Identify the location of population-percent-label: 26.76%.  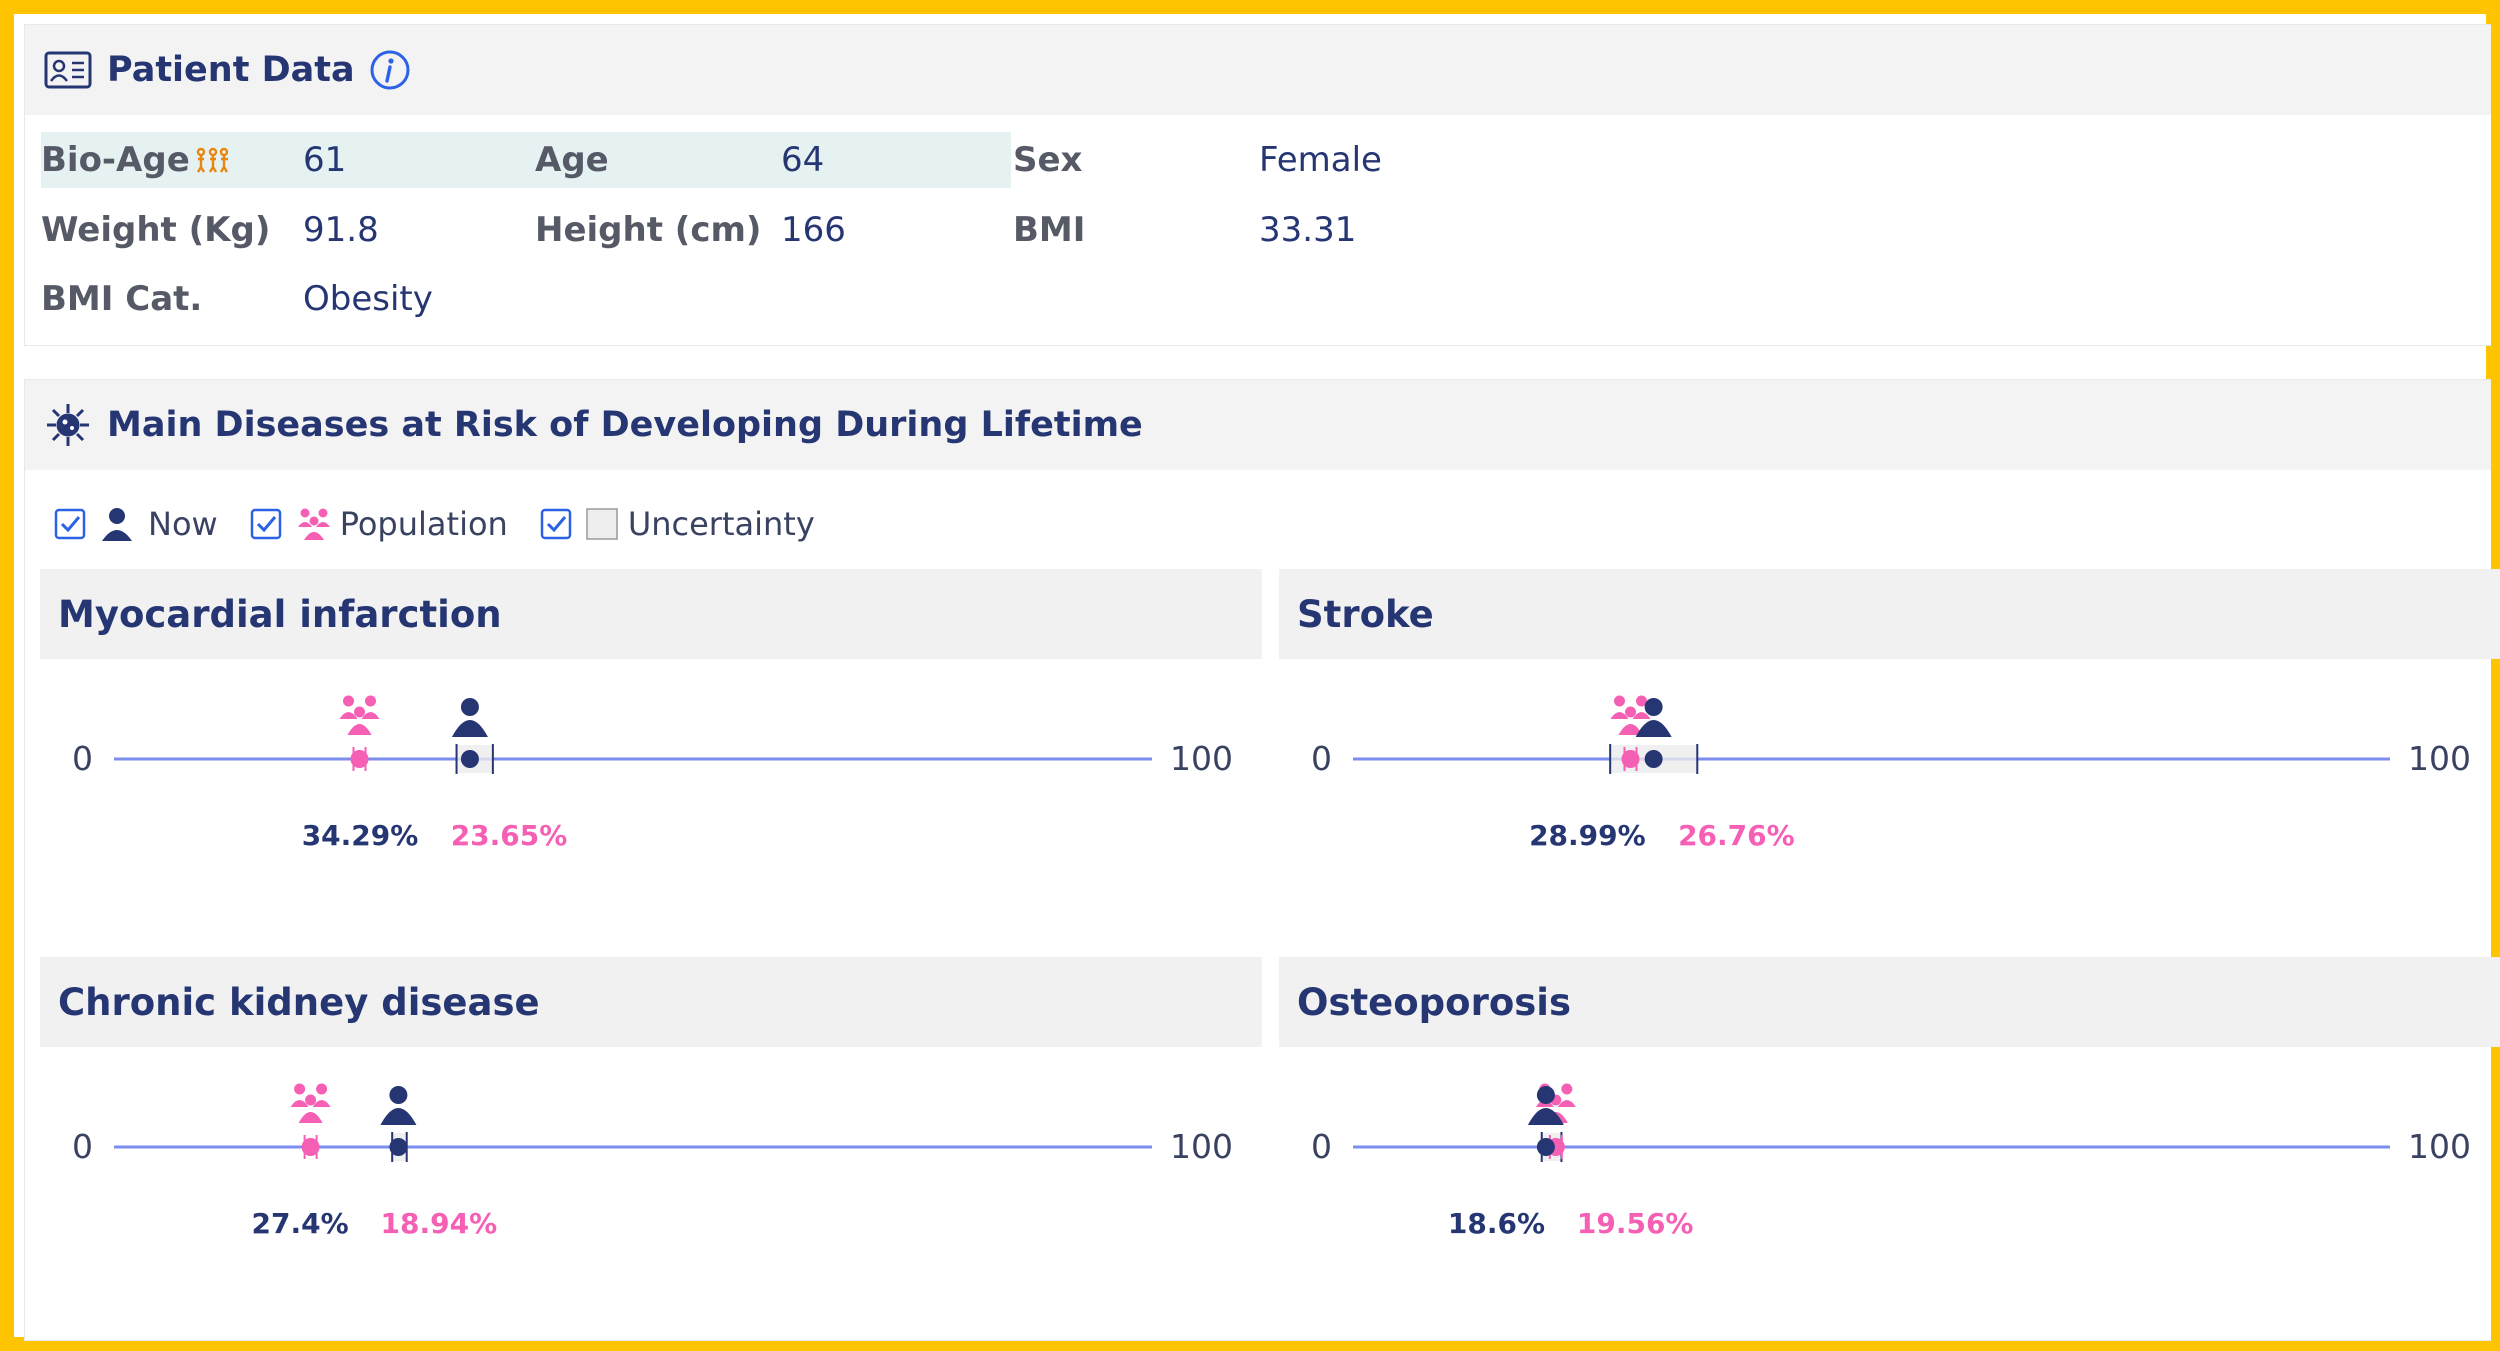
(1736, 835).